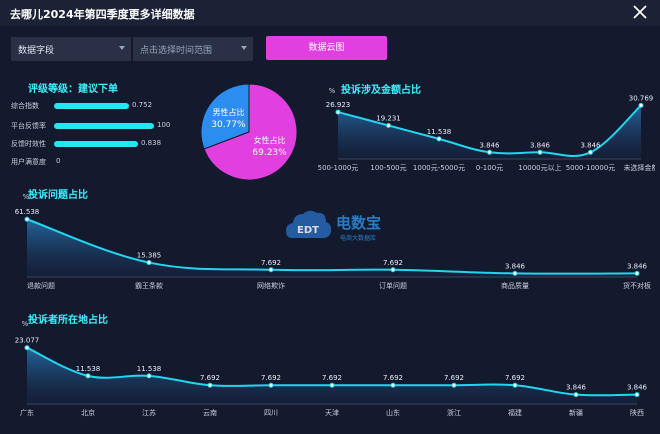 Image resolution: width=660 pixels, height=434 pixels. I want to click on data-label: 15.385, so click(149, 256).